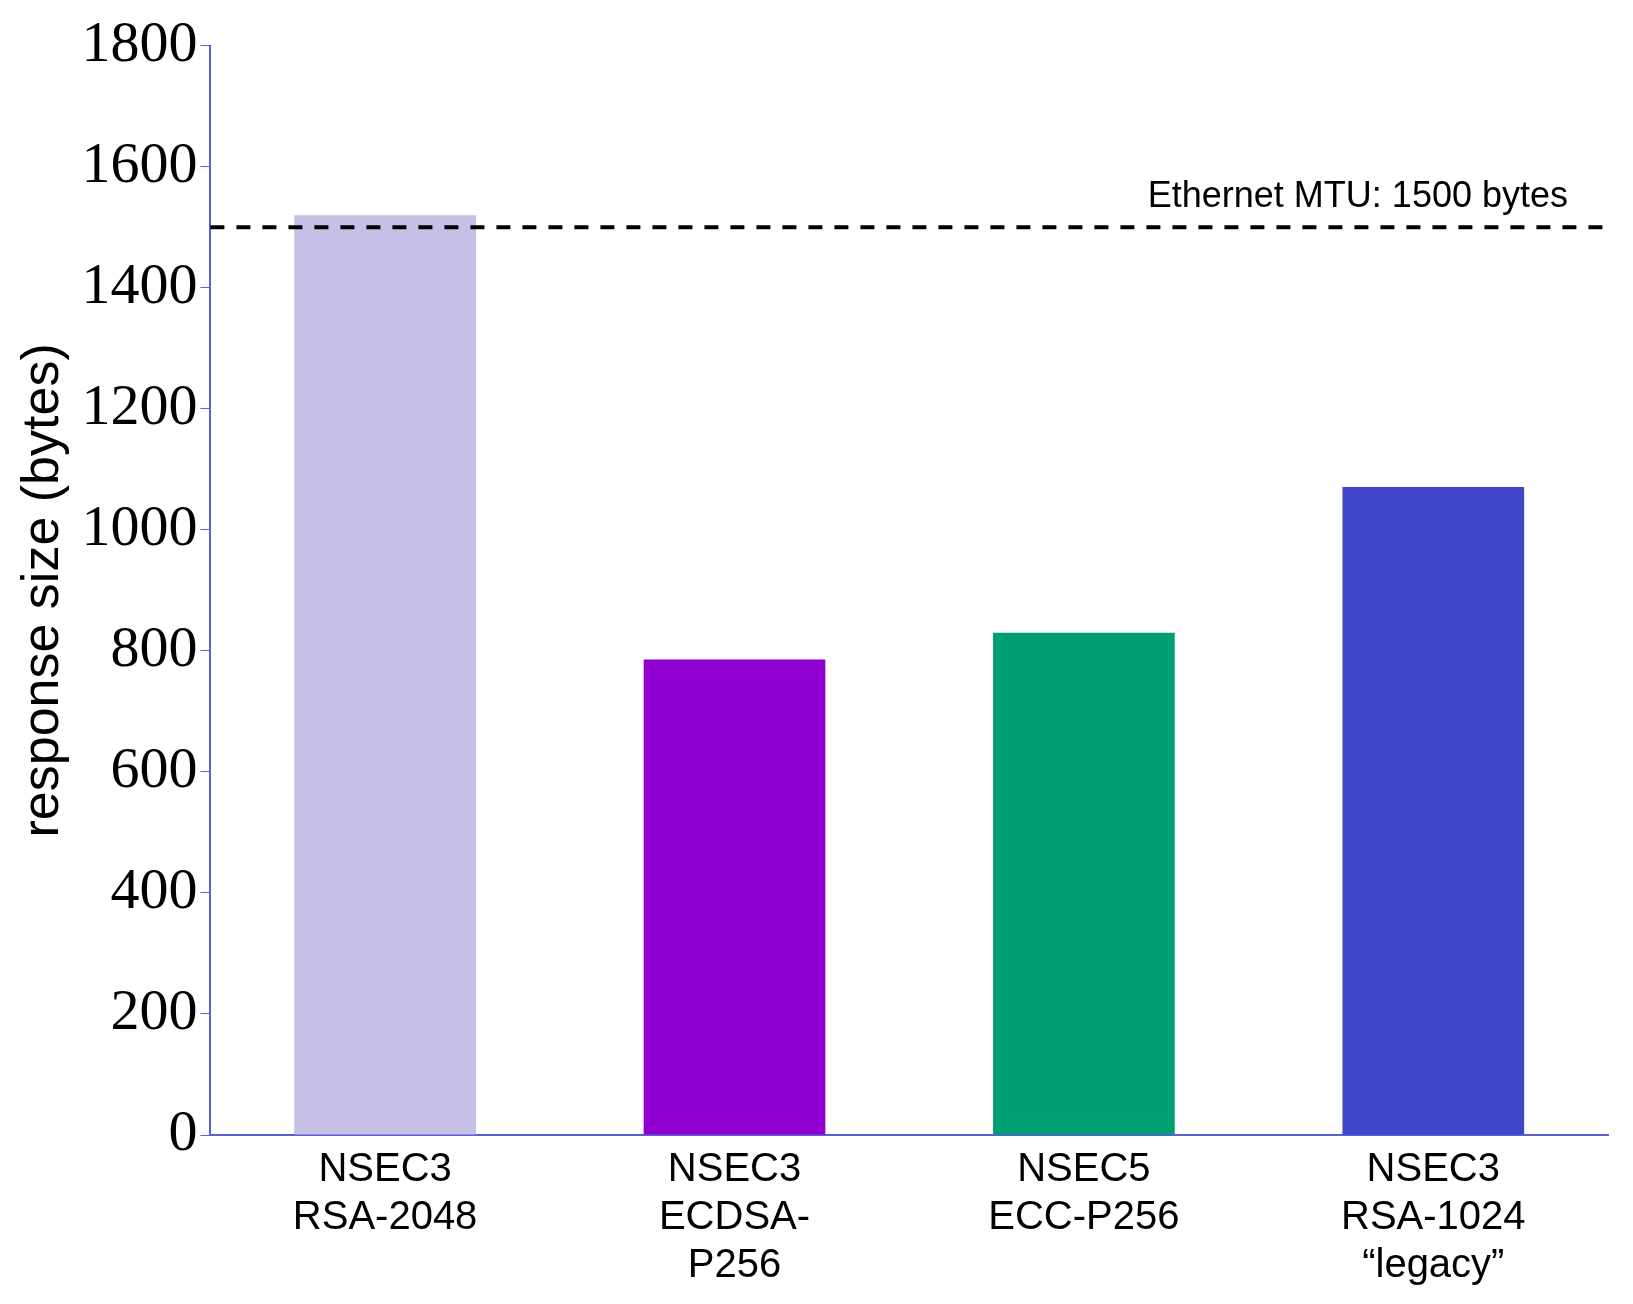  Describe the element at coordinates (154, 1010) in the screenshot. I see `y-tick-label: 200` at that location.